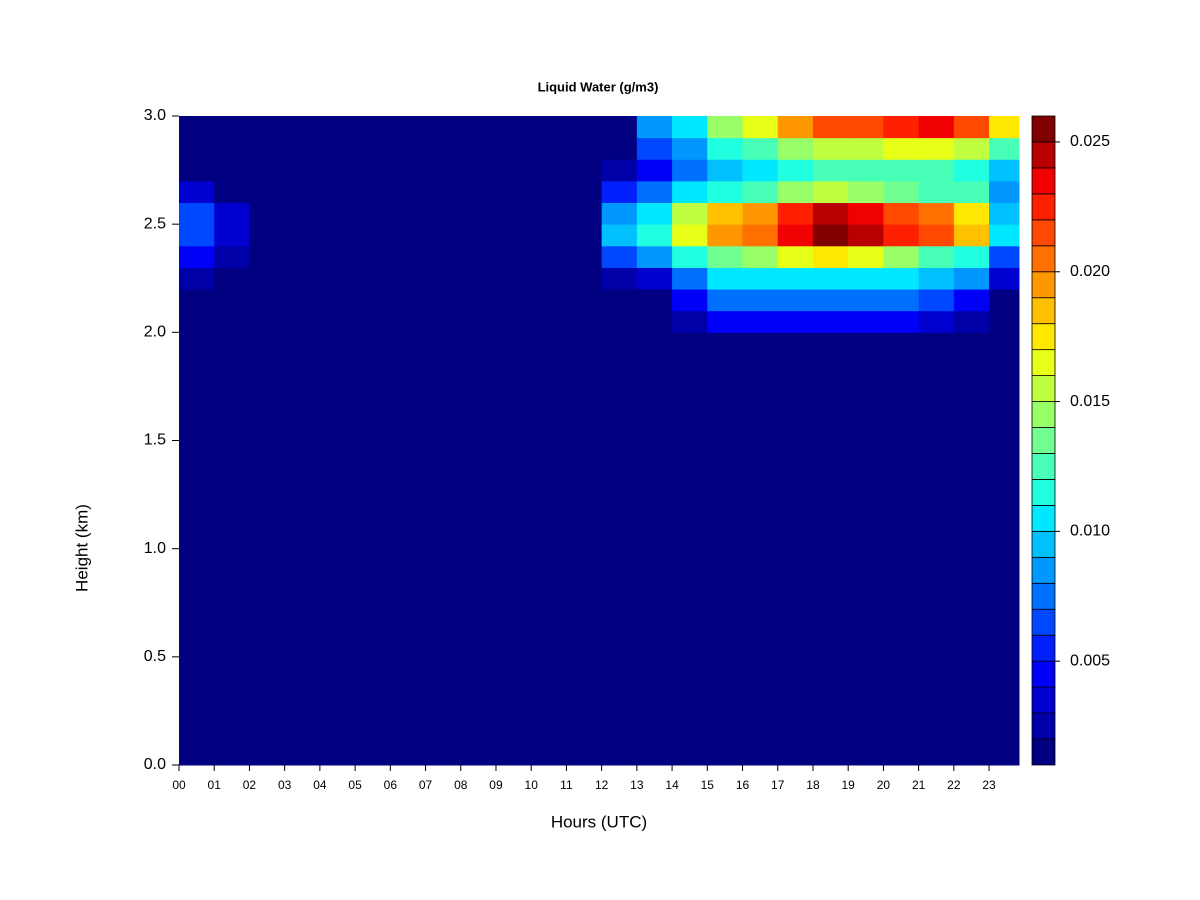 This screenshot has width=1200, height=900. Describe the element at coordinates (155, 440) in the screenshot. I see `y-tick-label: 1.5` at that location.